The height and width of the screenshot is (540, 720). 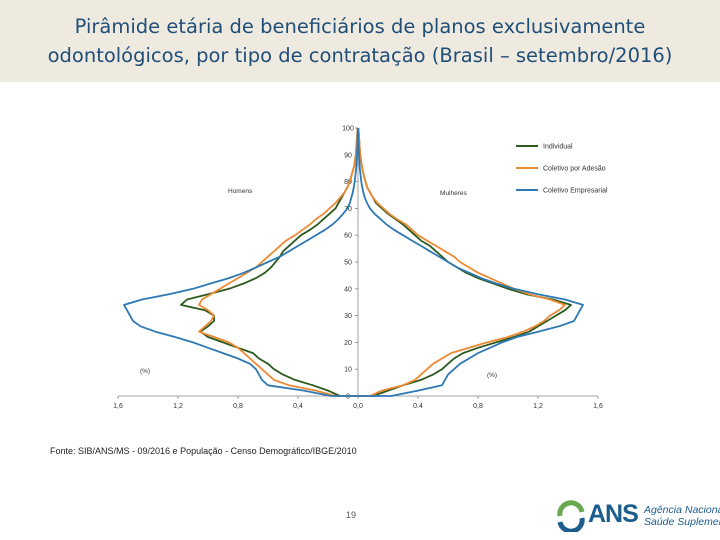 I want to click on ans-logo-mark-icon, so click(x=571, y=516).